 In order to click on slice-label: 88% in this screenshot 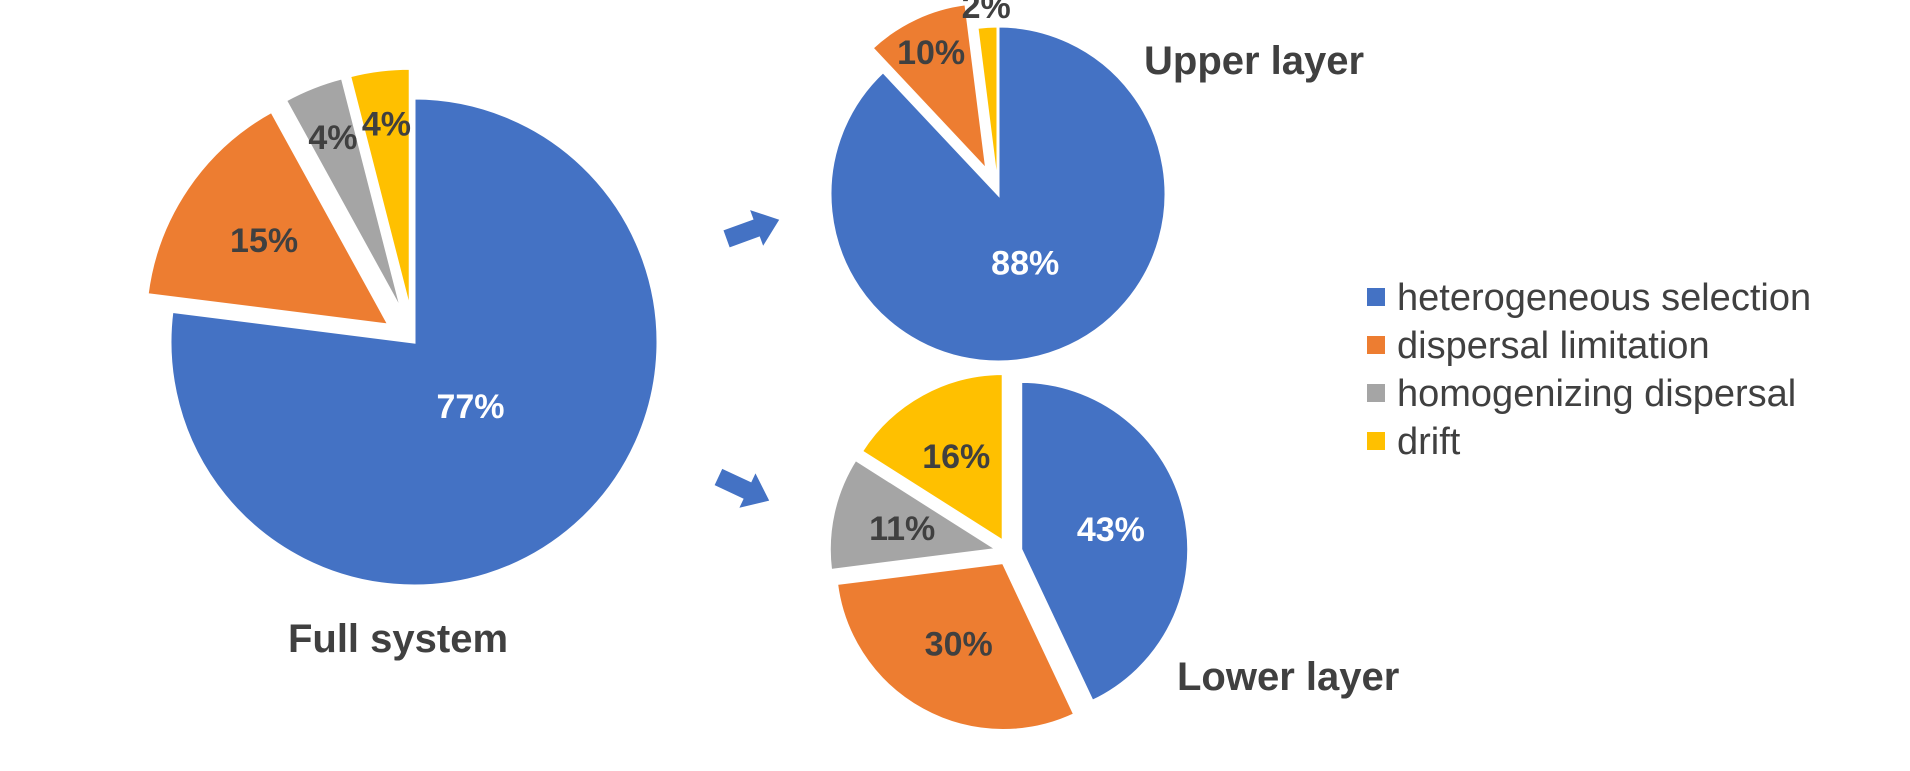, I will do `click(1025, 264)`.